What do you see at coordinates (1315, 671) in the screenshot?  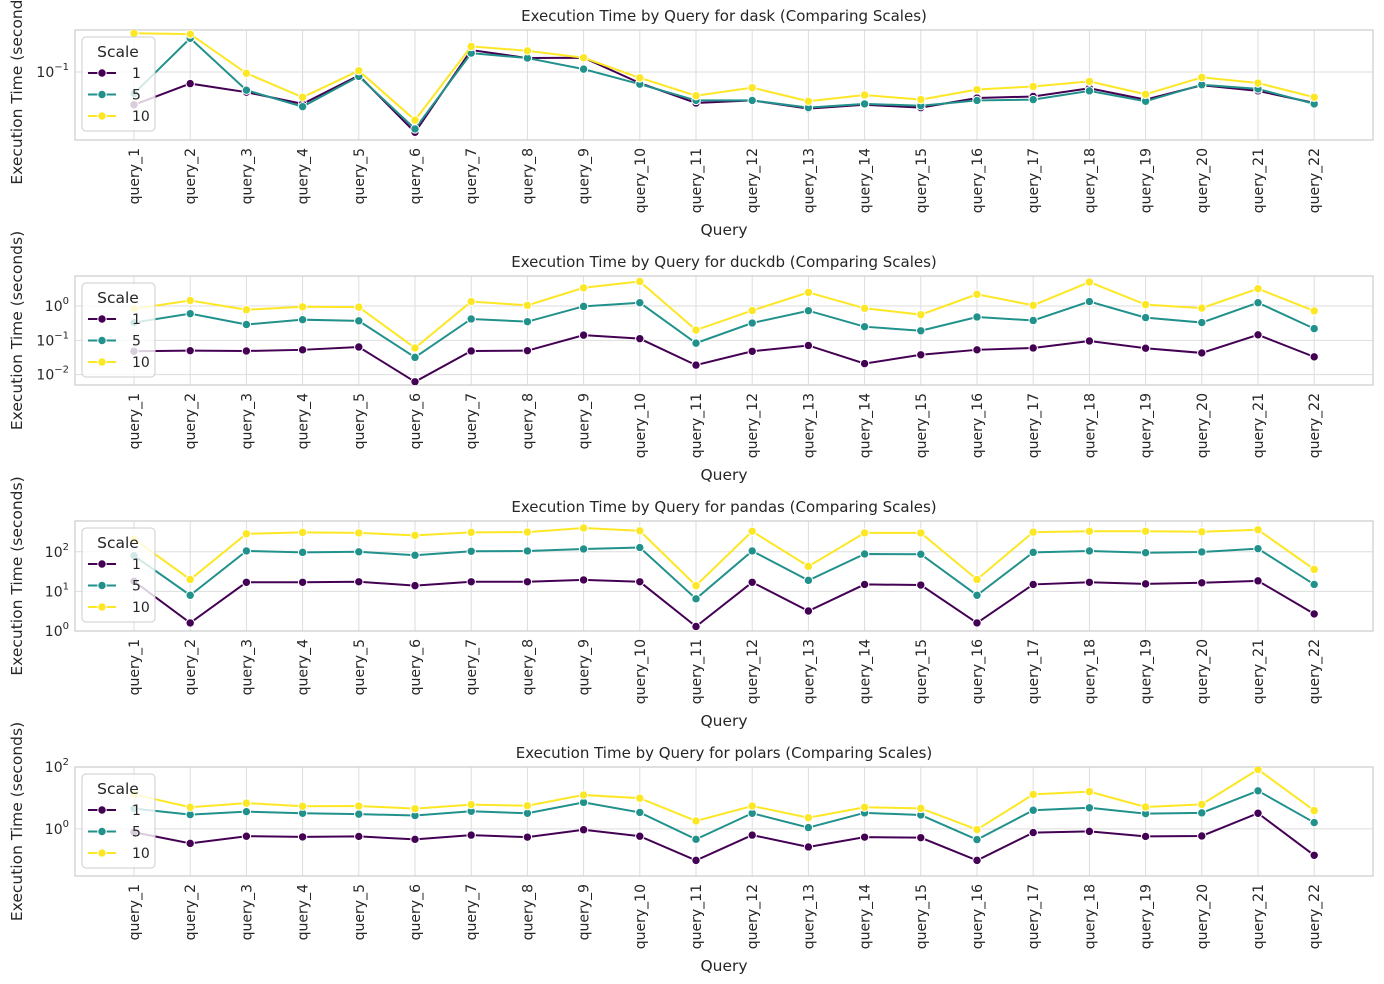 I see `x-tick-label: query_22` at bounding box center [1315, 671].